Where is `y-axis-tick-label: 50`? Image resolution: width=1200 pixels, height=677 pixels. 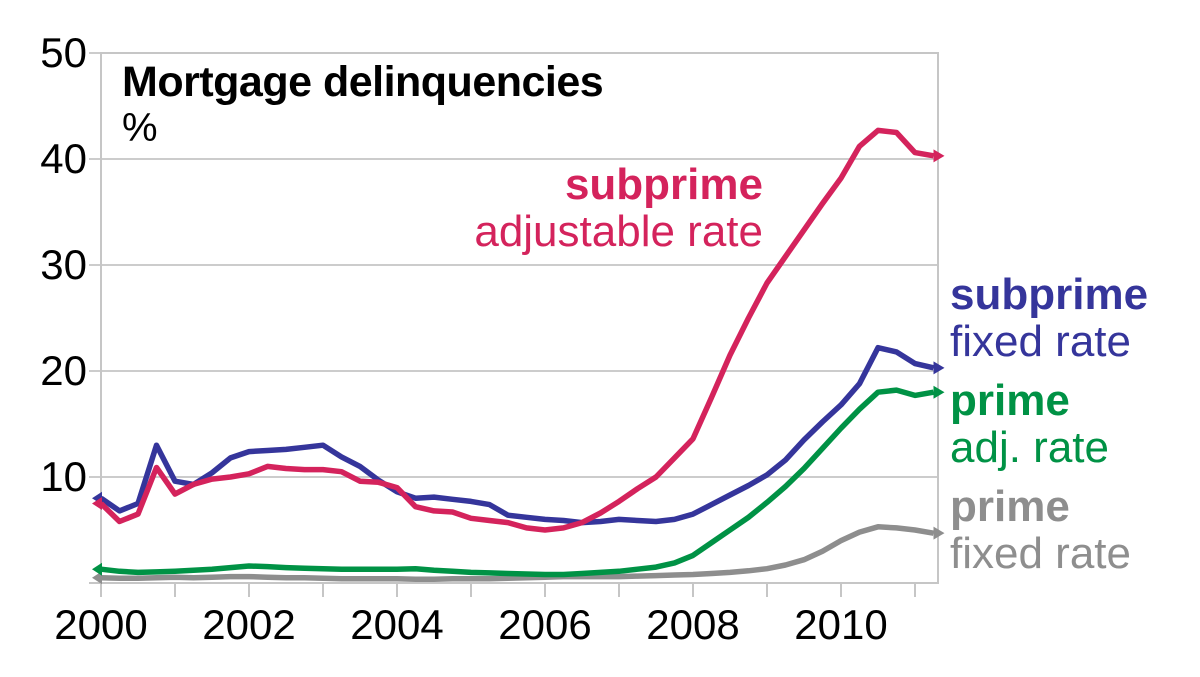
y-axis-tick-label: 50 is located at coordinates (63, 52).